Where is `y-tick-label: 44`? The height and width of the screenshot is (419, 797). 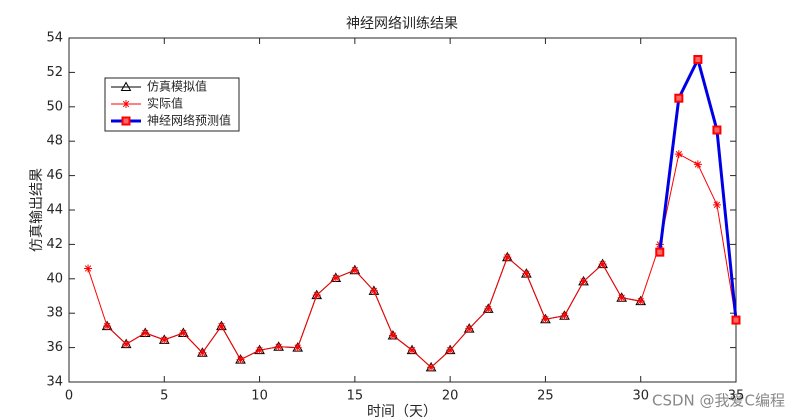
y-tick-label: 44 is located at coordinates (54, 210).